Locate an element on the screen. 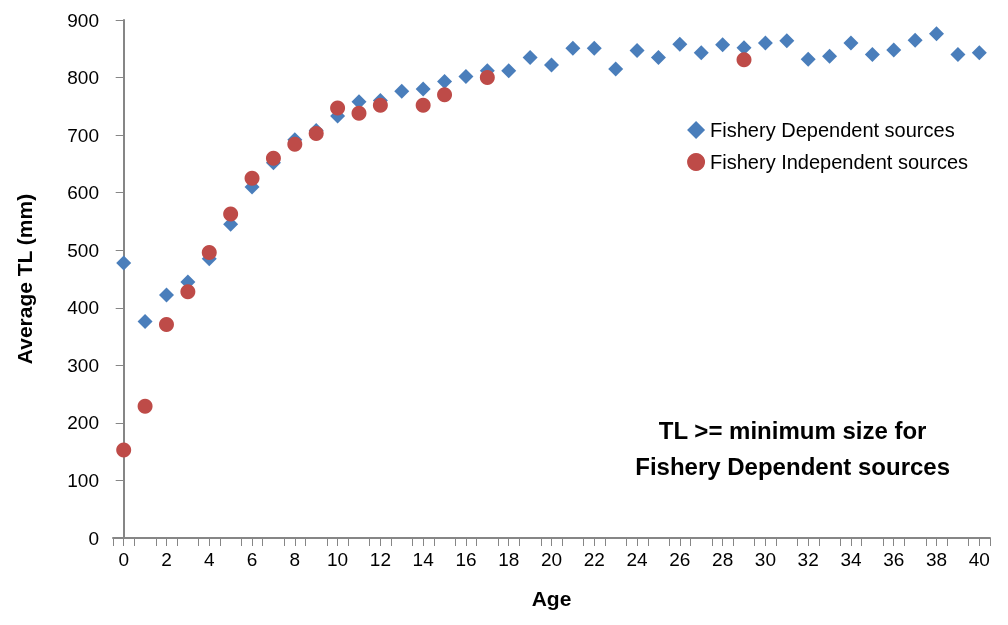 This screenshot has height=625, width=1008. x-tick-label: 24 is located at coordinates (637, 559).